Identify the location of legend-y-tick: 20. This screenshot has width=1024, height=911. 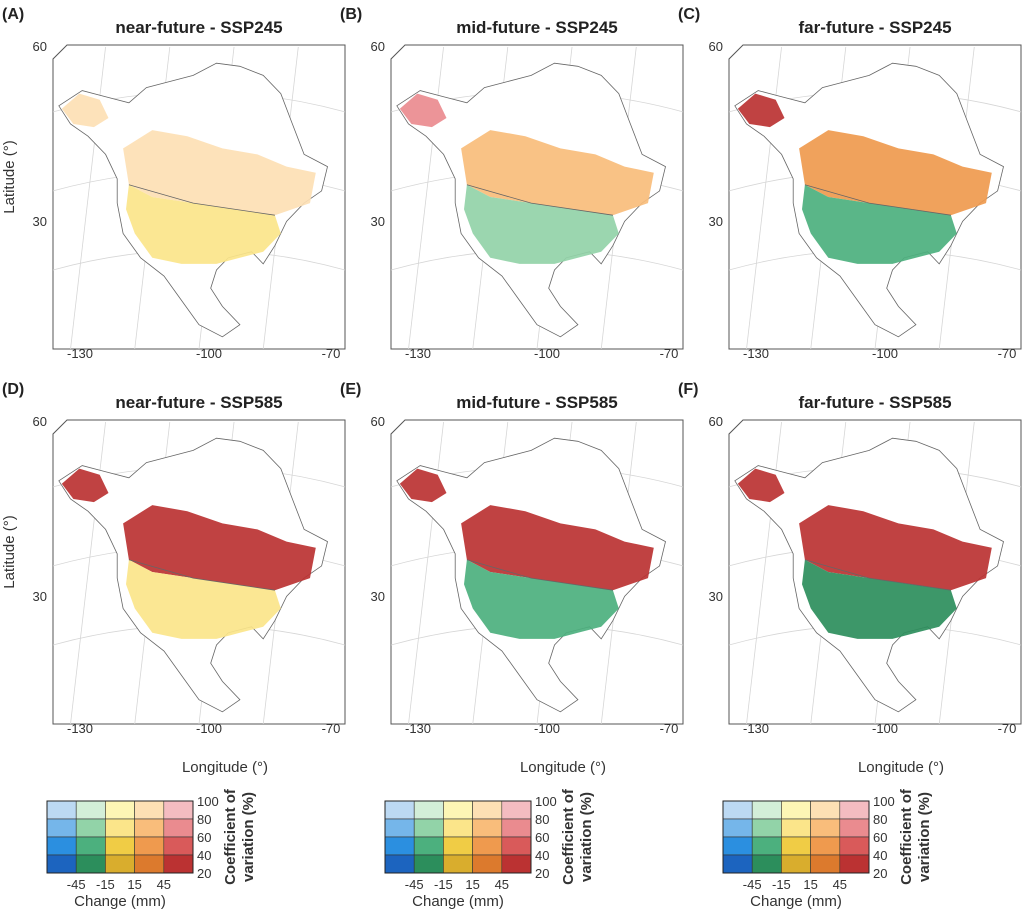
(204, 873).